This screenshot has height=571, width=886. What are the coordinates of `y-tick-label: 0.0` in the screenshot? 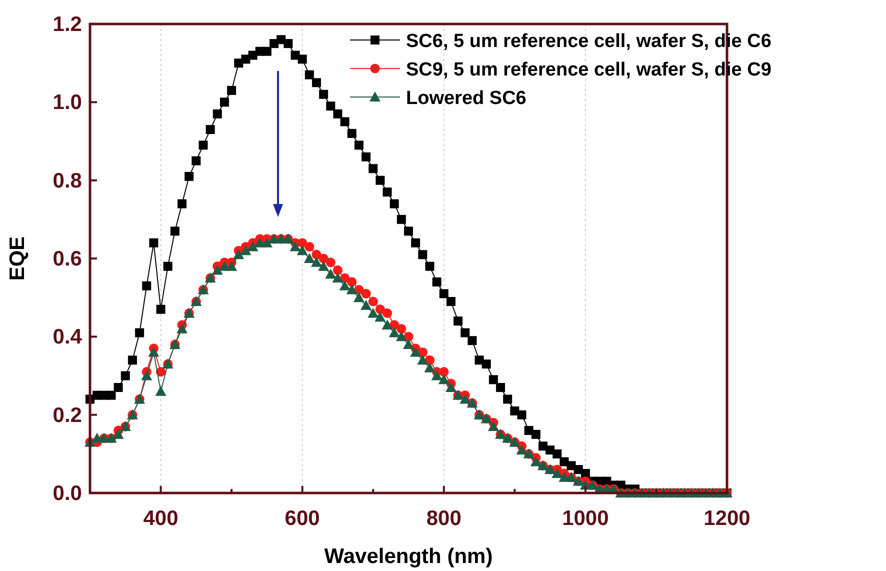 It's located at (67, 493).